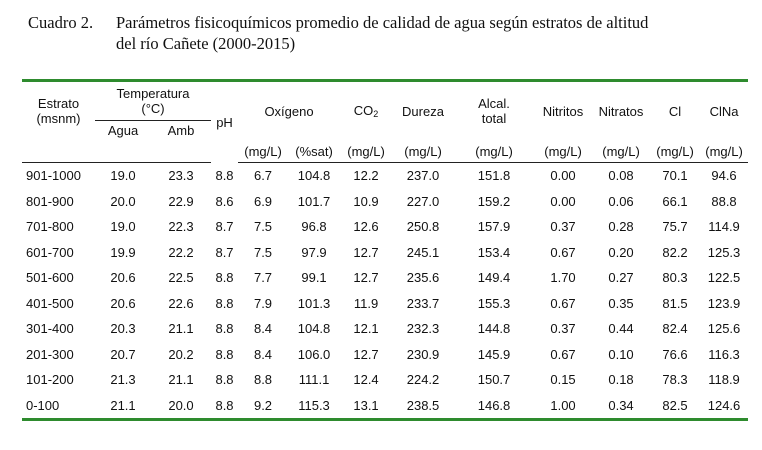 Image resolution: width=762 pixels, height=450 pixels. What do you see at coordinates (123, 252) in the screenshot?
I see `cell-agua: 19.9` at bounding box center [123, 252].